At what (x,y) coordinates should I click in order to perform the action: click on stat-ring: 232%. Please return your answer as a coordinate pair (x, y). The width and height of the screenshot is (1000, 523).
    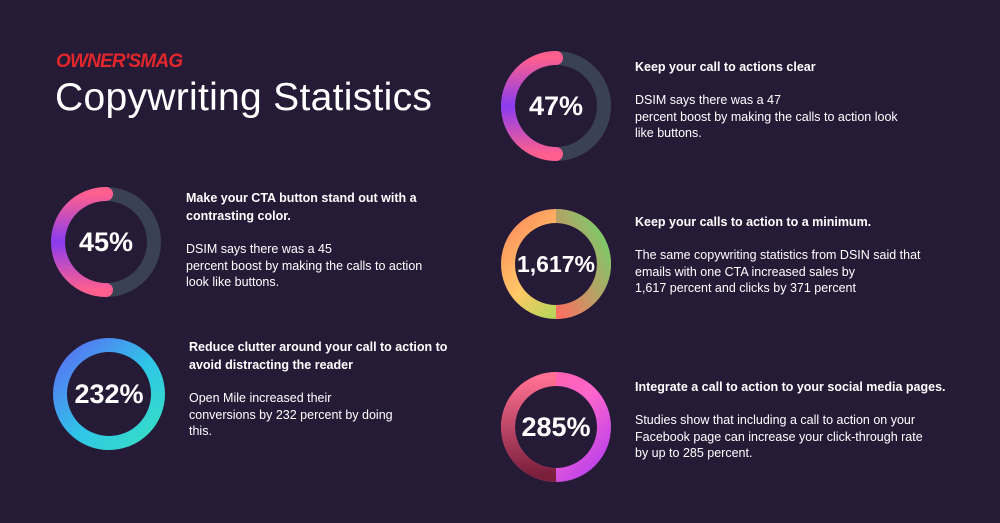
    Looking at the image, I should click on (109, 394).